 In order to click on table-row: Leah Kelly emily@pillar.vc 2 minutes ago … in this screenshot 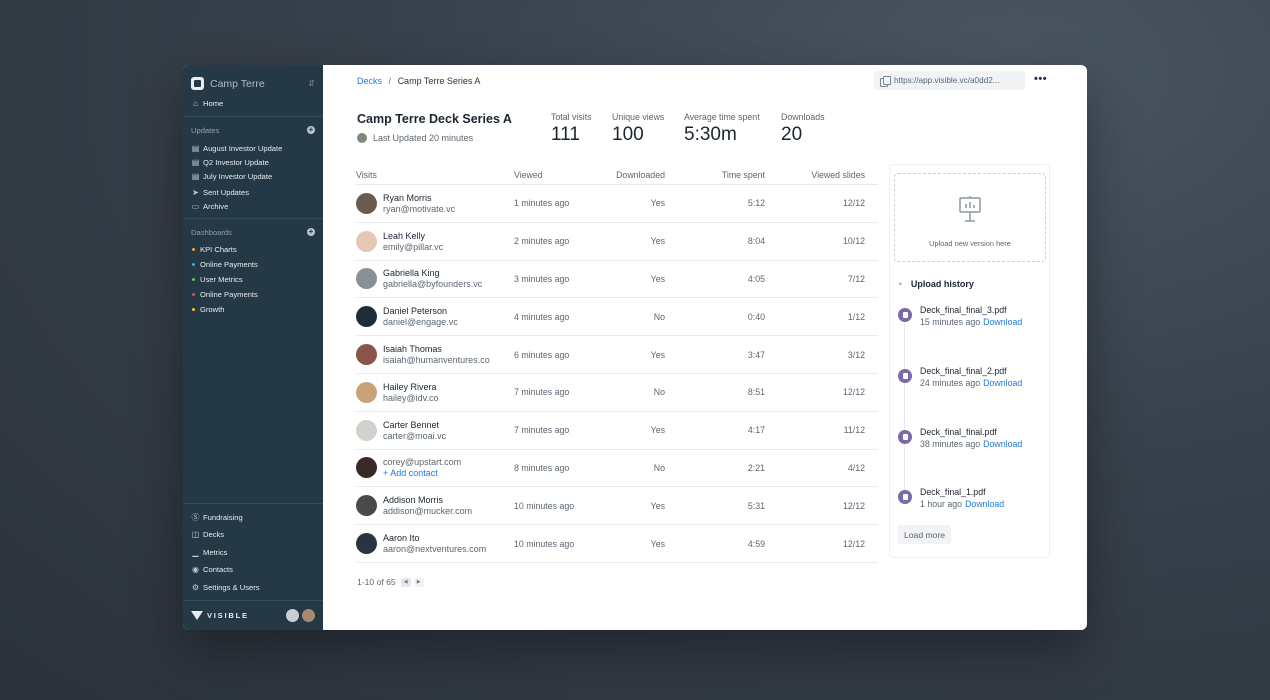, I will do `click(617, 242)`.